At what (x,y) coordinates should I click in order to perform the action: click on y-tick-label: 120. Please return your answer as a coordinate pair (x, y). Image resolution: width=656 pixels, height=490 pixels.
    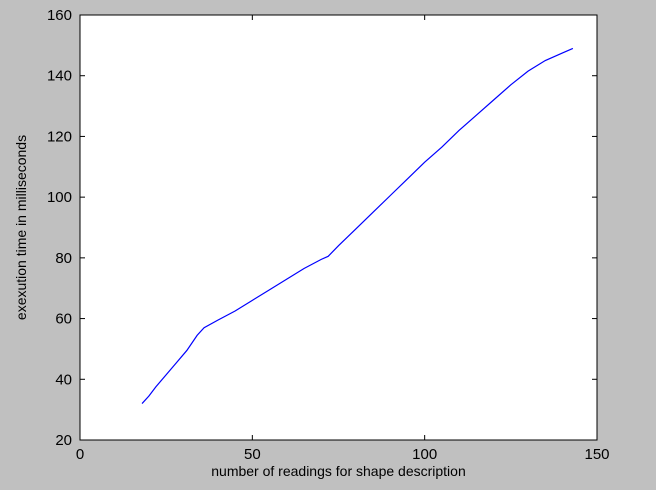
    Looking at the image, I should click on (59, 136).